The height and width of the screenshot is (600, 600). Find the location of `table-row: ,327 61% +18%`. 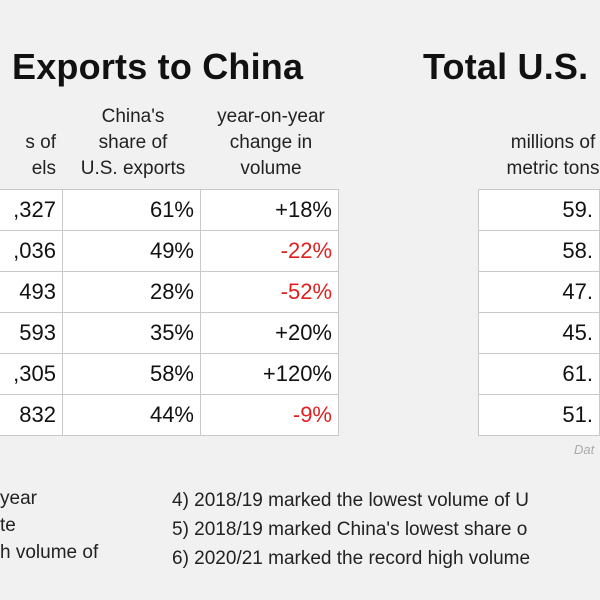

table-row: ,327 61% +18% is located at coordinates (169, 210).